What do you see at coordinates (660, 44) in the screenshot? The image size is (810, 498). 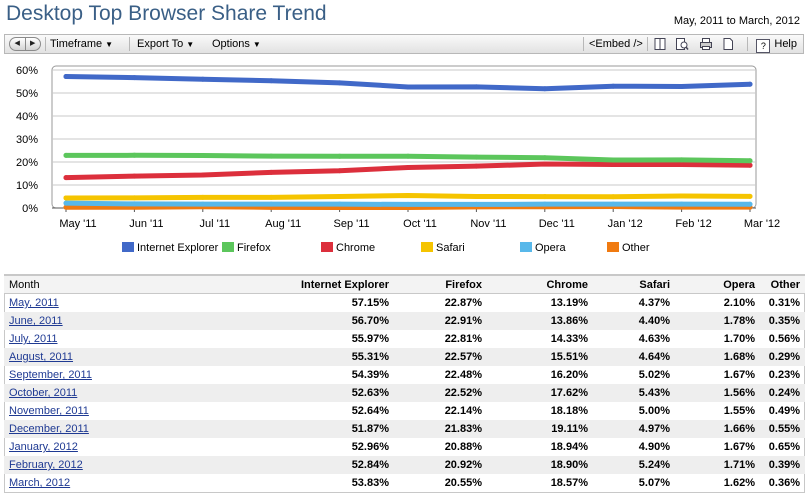 I see `book-icon` at bounding box center [660, 44].